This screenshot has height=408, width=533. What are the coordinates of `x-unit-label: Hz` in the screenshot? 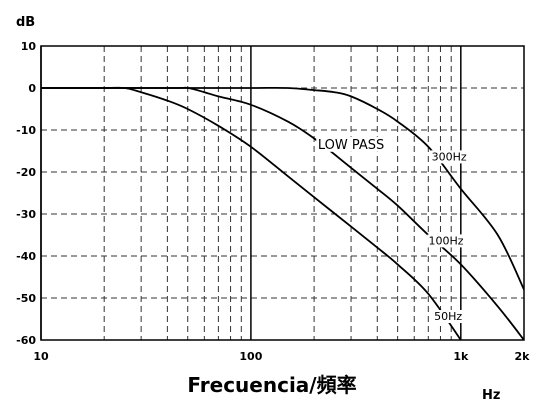 It's located at (491, 395).